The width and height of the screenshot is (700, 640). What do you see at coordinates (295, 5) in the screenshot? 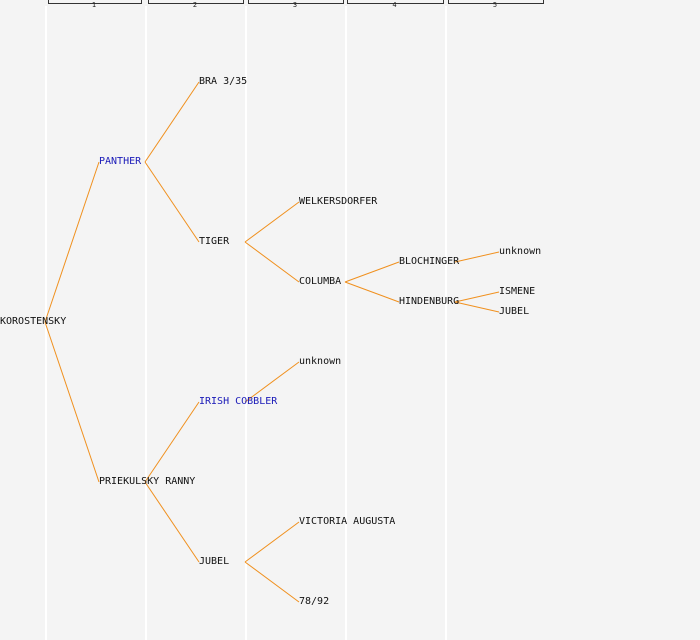
I see `generation-number: 3` at bounding box center [295, 5].